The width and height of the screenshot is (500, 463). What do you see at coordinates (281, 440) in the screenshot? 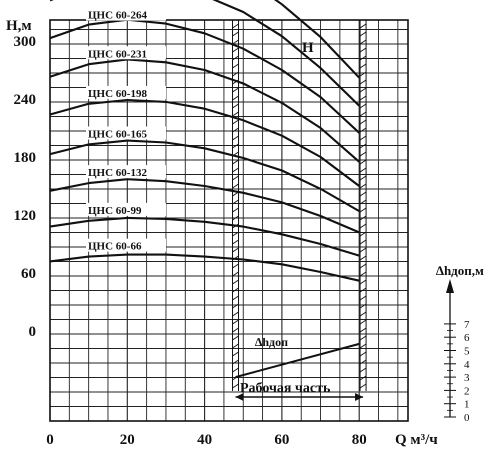
I see `x-tick-label: 60` at bounding box center [281, 440].